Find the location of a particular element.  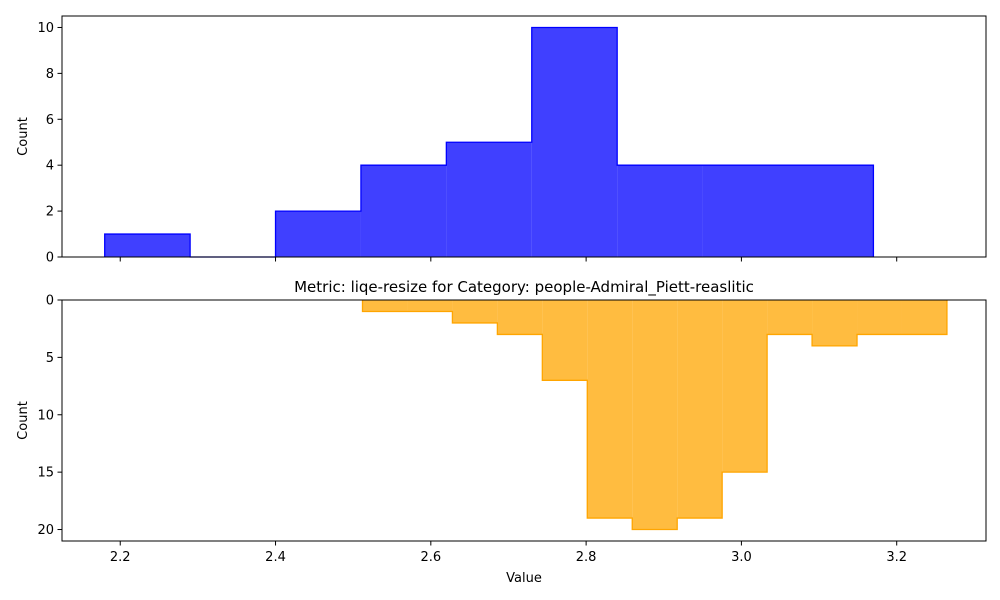

x-tick-label: 2.8 is located at coordinates (586, 557).